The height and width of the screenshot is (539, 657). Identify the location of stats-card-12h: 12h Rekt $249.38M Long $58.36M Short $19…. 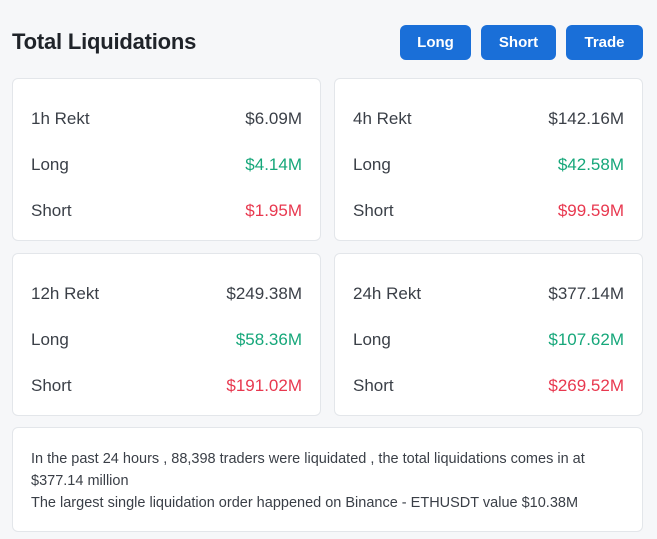
(166, 334).